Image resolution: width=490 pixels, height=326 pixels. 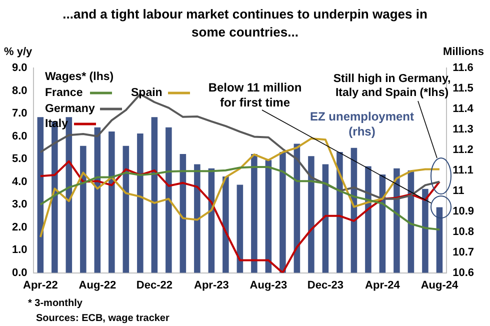 I want to click on y-tick-label: 9.0, so click(x=20, y=68).